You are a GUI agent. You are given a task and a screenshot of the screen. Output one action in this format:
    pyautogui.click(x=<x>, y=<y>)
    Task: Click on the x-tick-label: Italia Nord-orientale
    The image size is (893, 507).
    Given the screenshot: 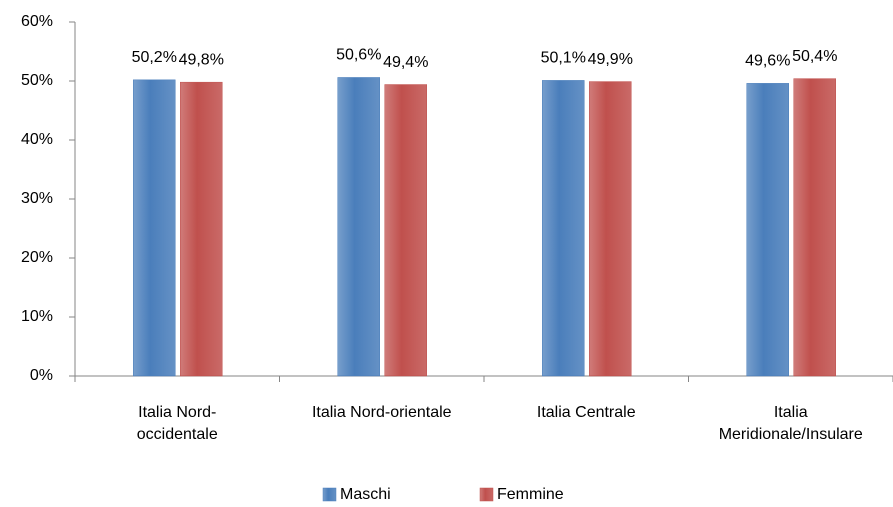 What is the action you would take?
    pyautogui.click(x=381, y=412)
    